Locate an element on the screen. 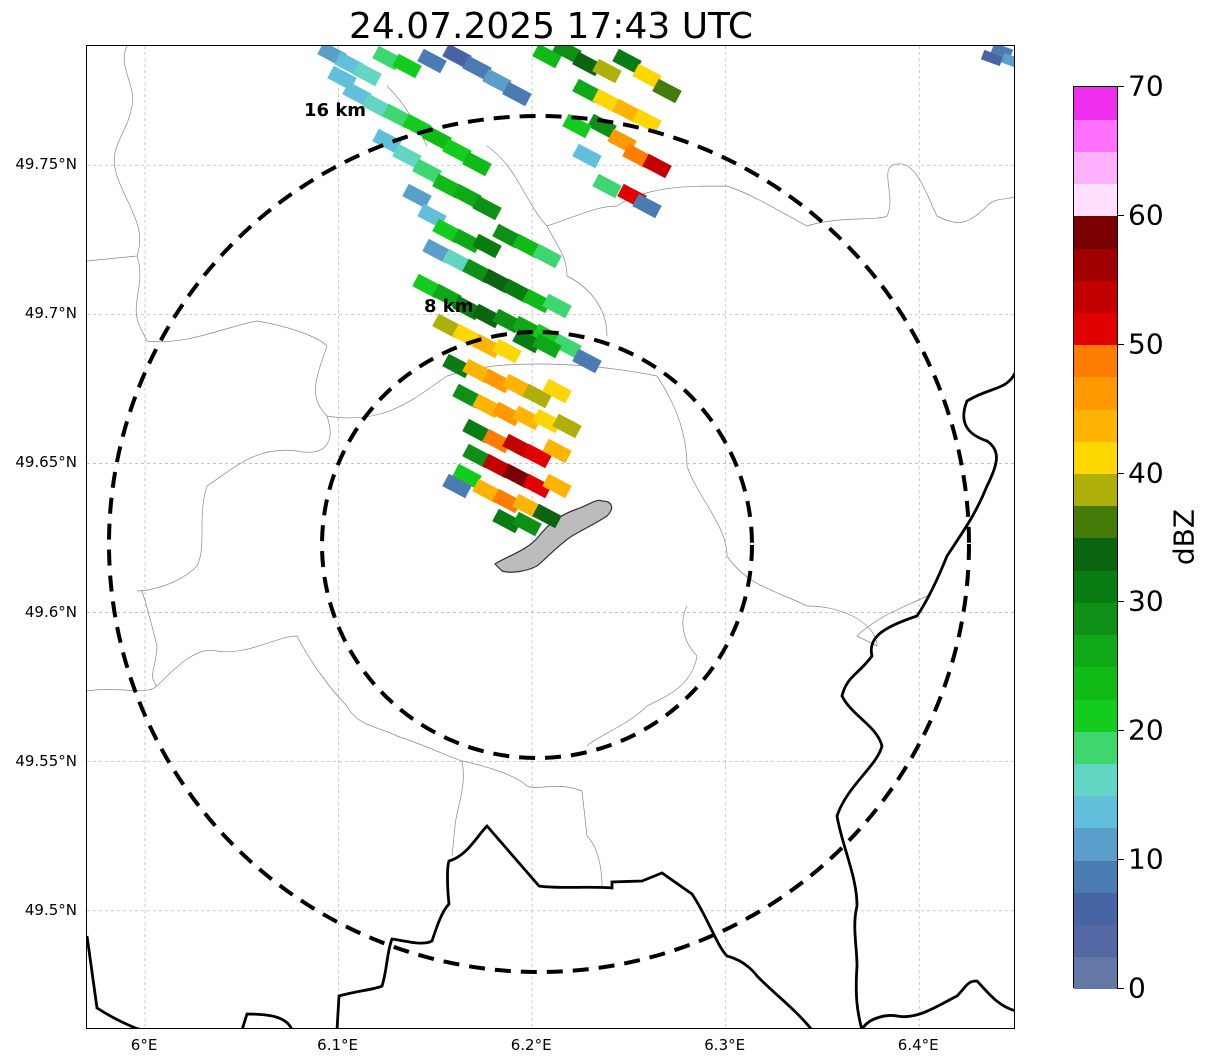  lat-tick-label: 49.7°N is located at coordinates (50, 313).